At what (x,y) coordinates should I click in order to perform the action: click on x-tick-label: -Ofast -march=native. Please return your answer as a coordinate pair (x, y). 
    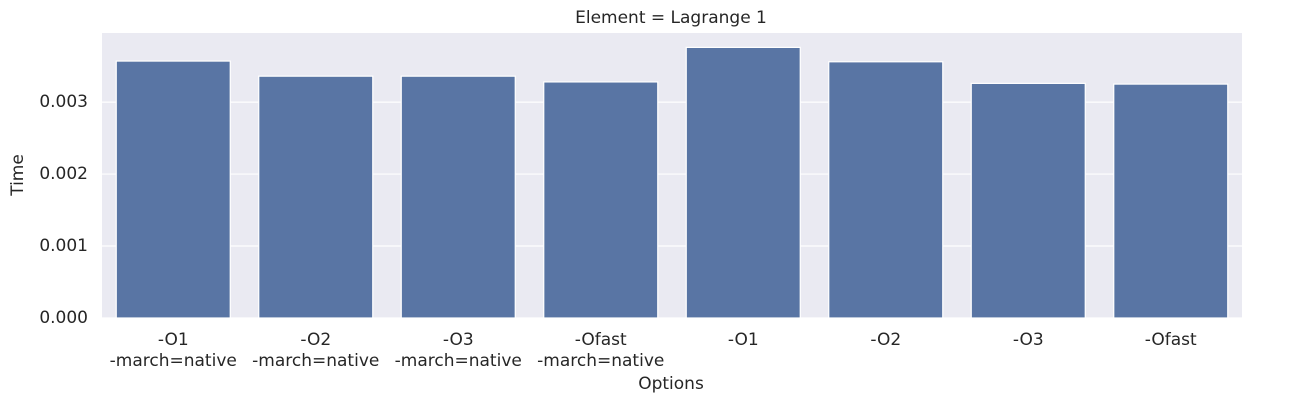
    Looking at the image, I should click on (600, 350).